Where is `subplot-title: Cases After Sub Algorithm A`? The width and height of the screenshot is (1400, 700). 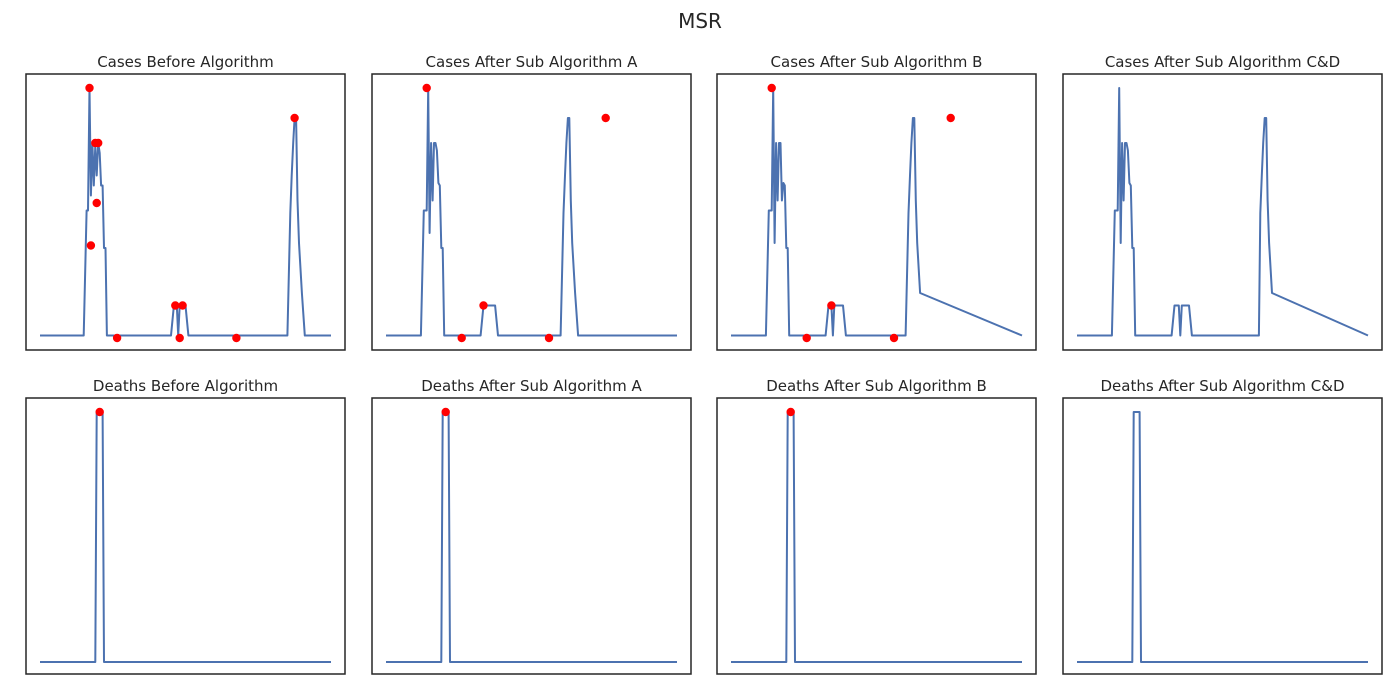
subplot-title: Cases After Sub Algorithm A is located at coordinates (531, 62).